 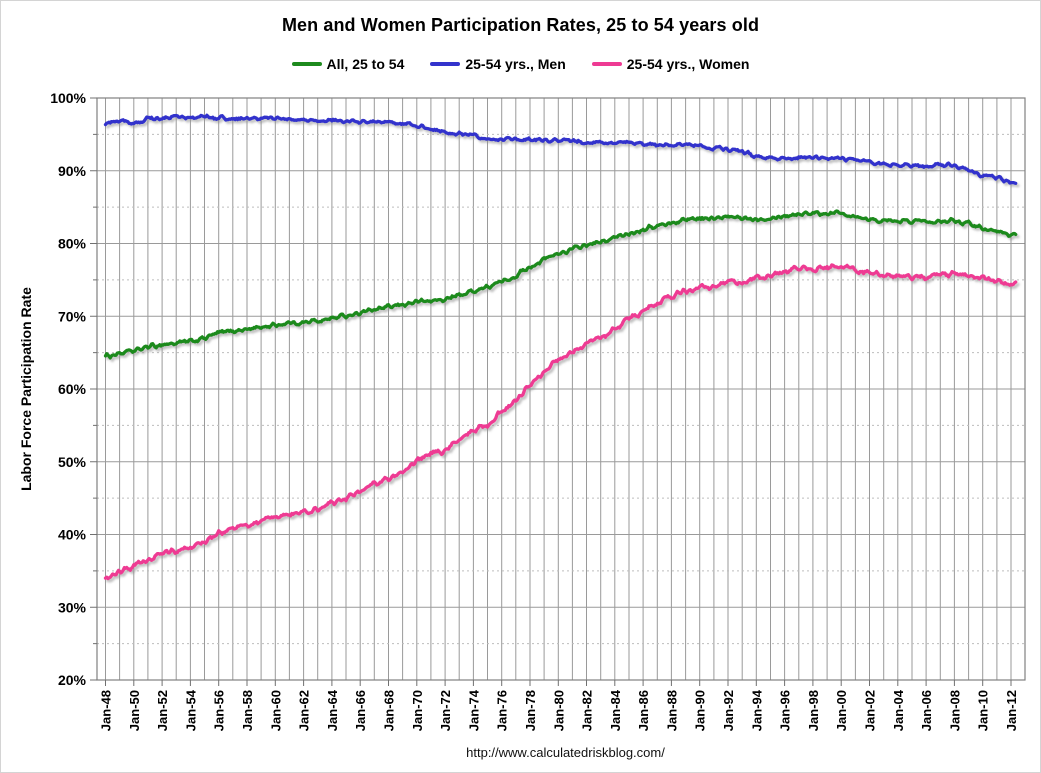 I want to click on y-tick-label: 100%, so click(x=68, y=98).